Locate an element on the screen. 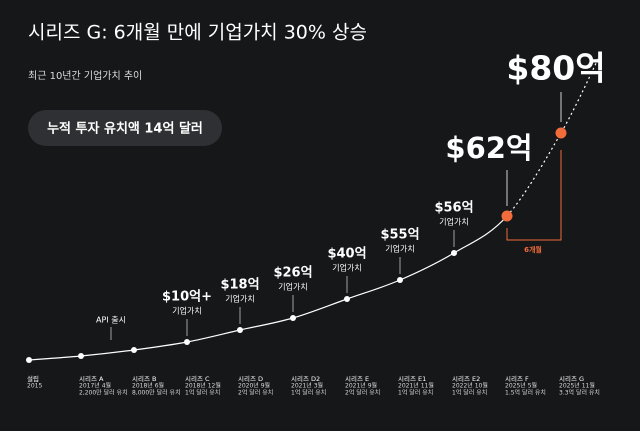 Image resolution: width=640 pixels, height=431 pixels. raised-label: 3.3억 달러 유치 is located at coordinates (579, 393).